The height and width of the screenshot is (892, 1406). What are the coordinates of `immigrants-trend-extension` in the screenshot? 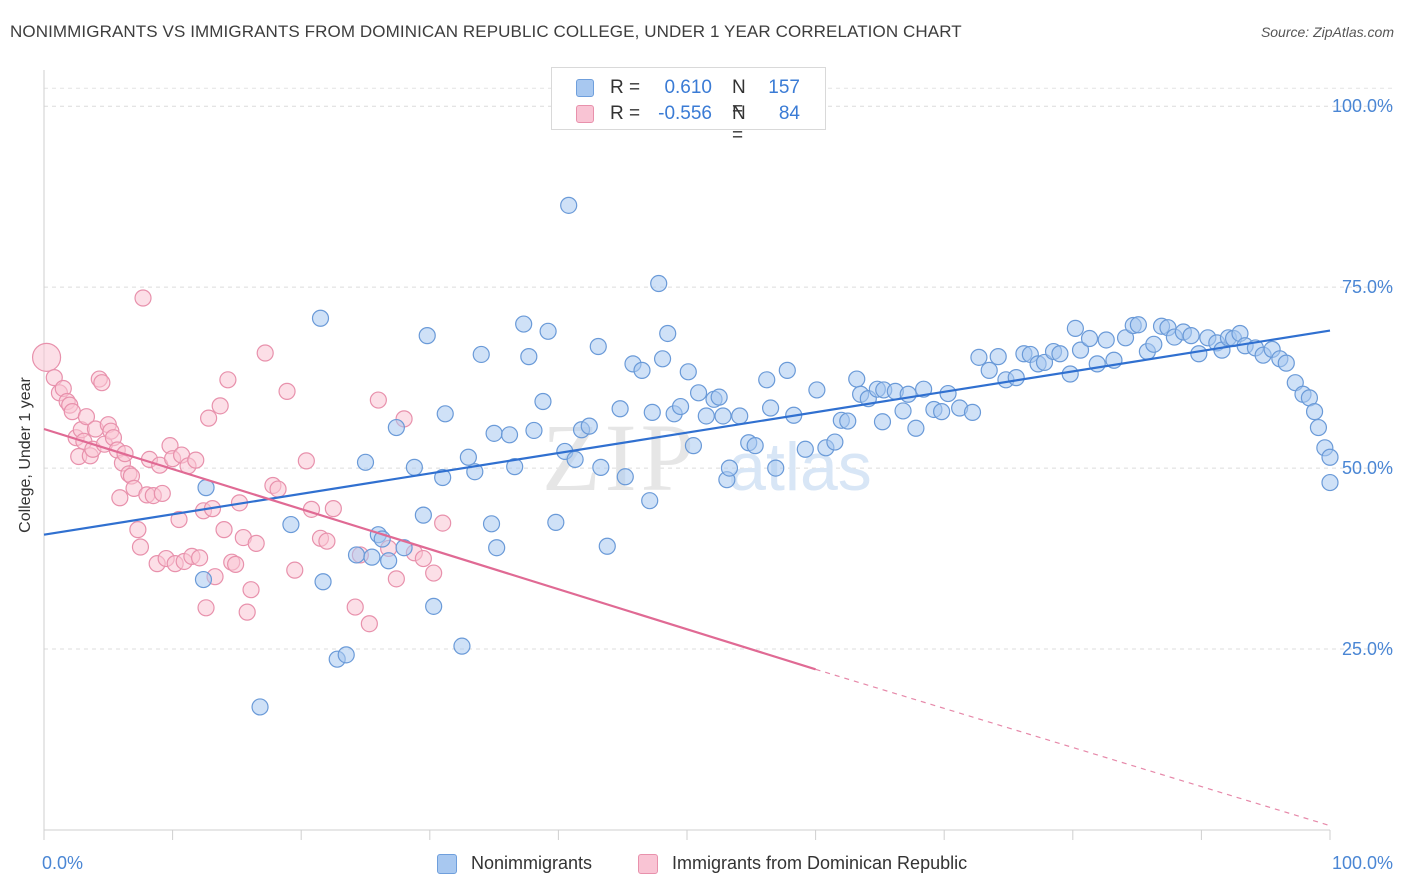 It's located at (1073, 747).